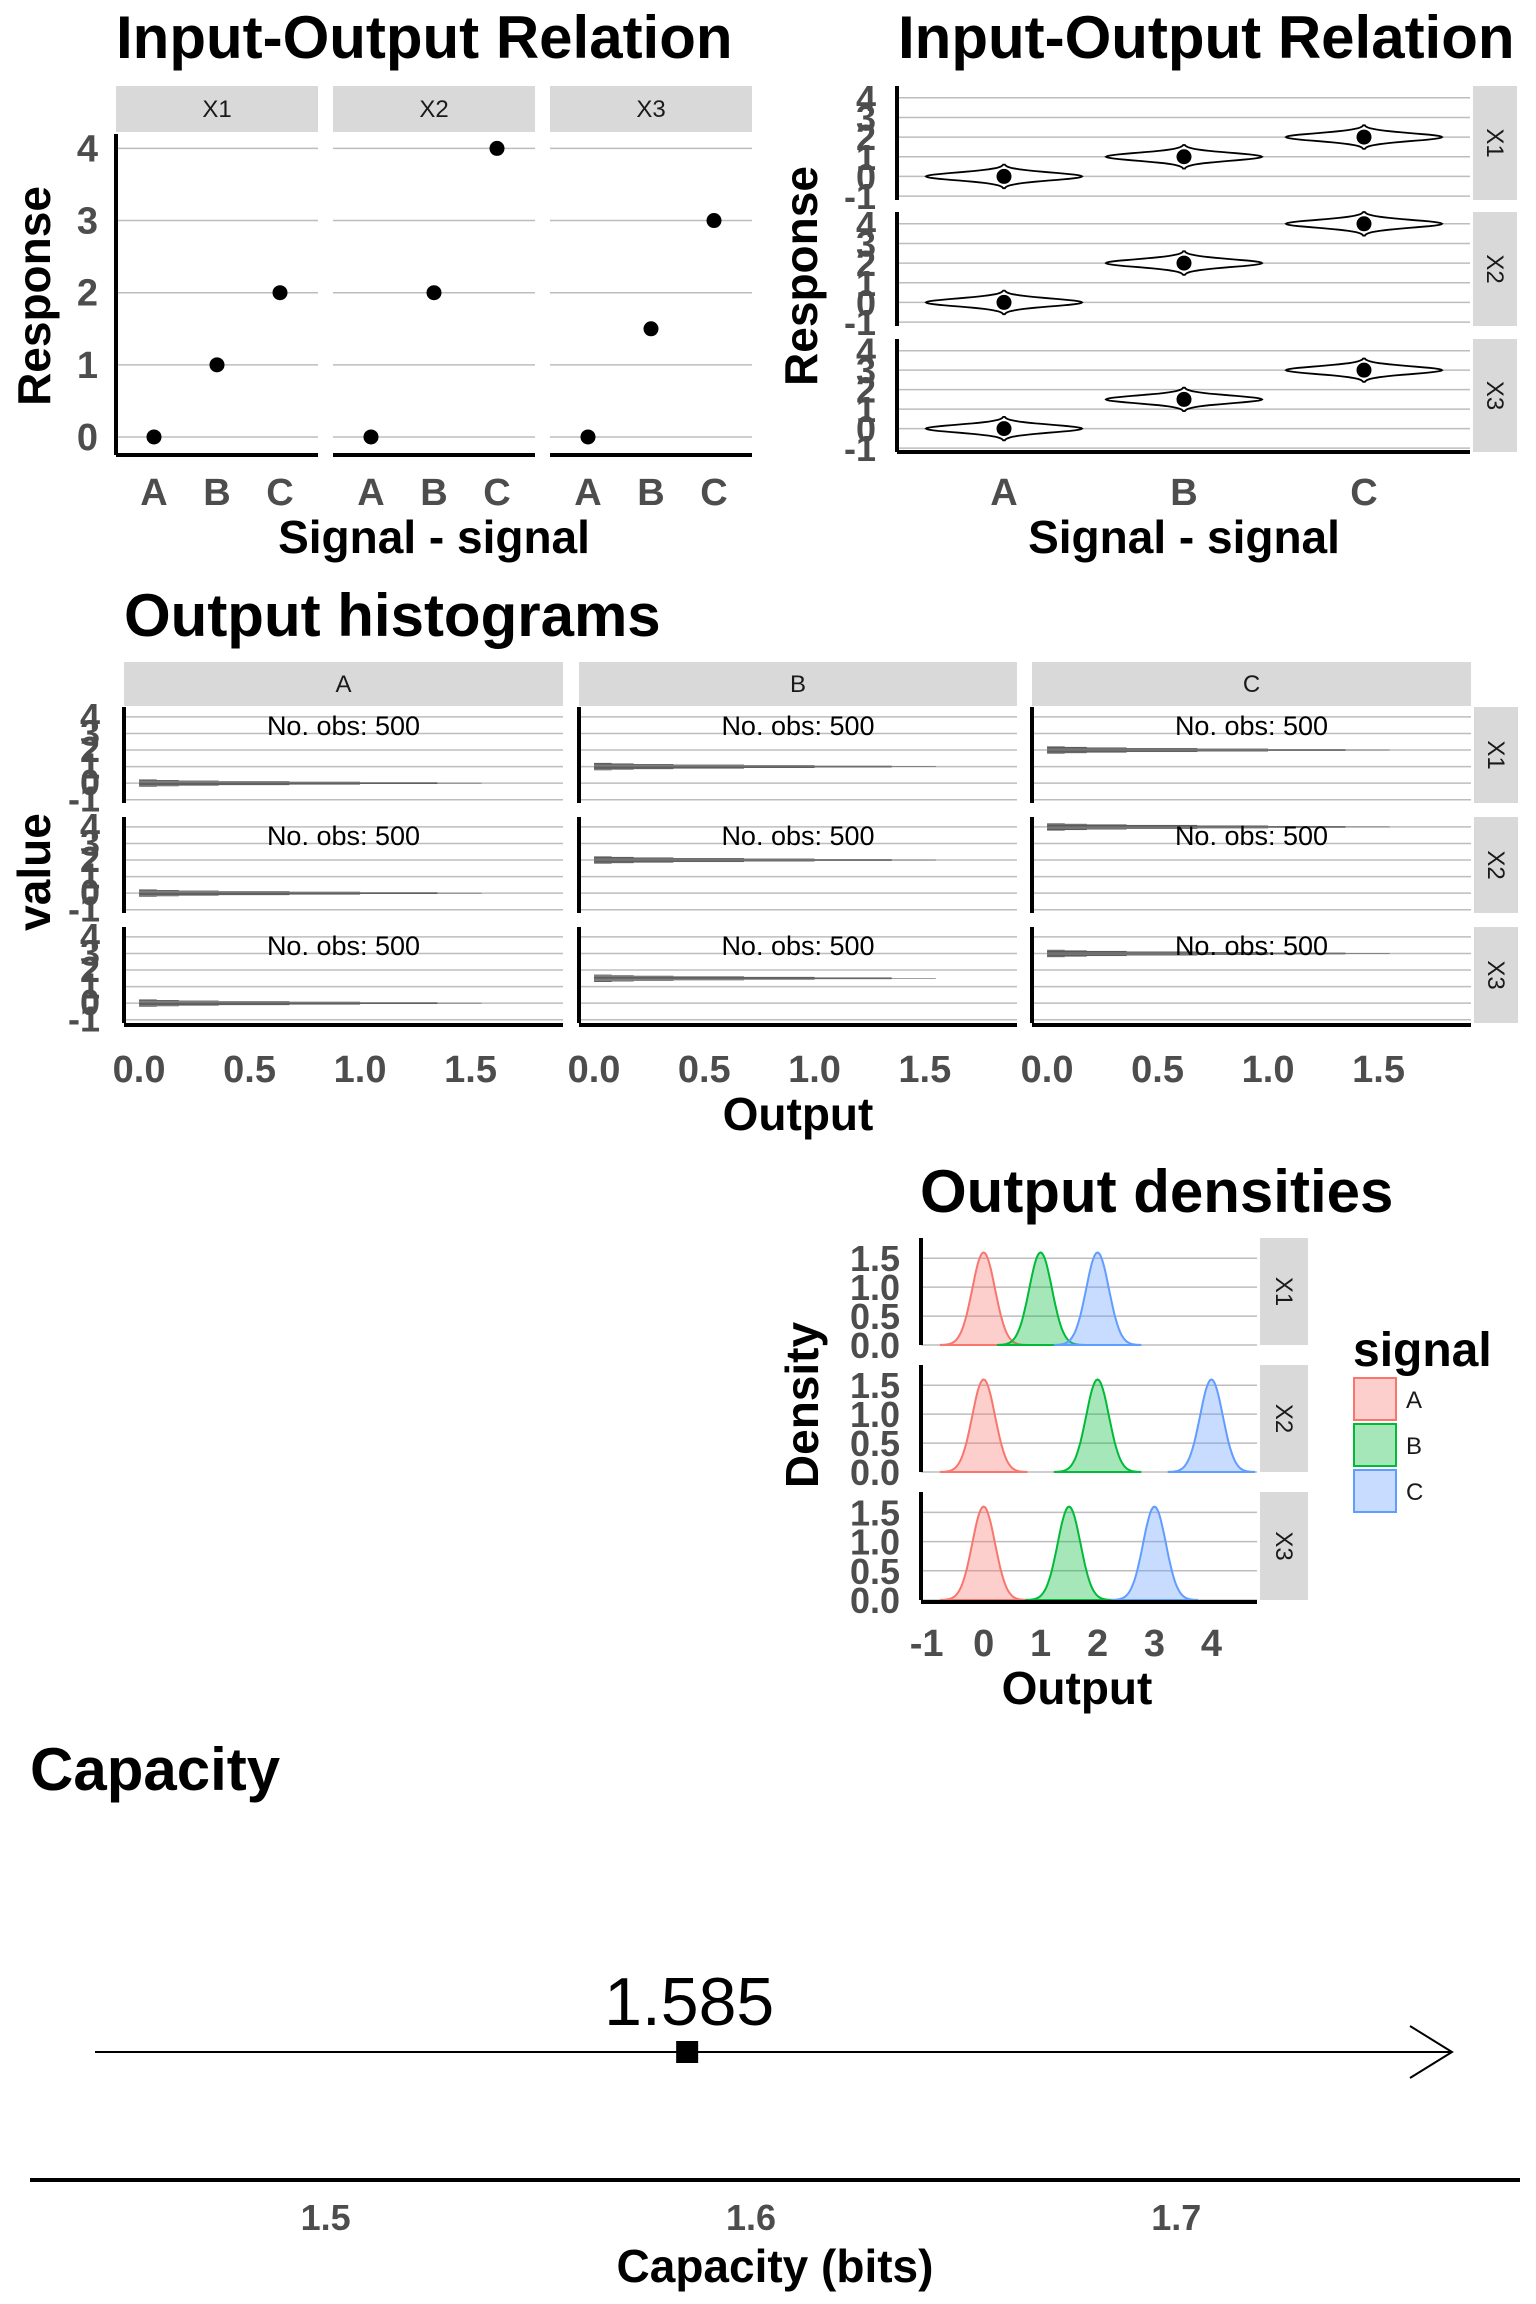 The height and width of the screenshot is (2304, 1536). Describe the element at coordinates (392, 615) in the screenshot. I see `histograms-title: Output histograms` at that location.